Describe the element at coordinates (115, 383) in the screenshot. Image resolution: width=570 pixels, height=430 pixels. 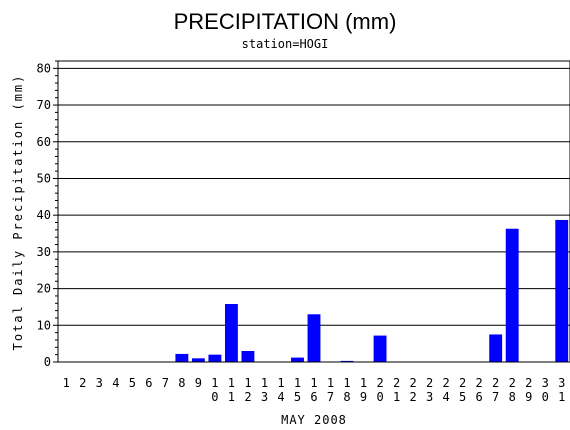
I see `x-tick-label-4: 4` at that location.